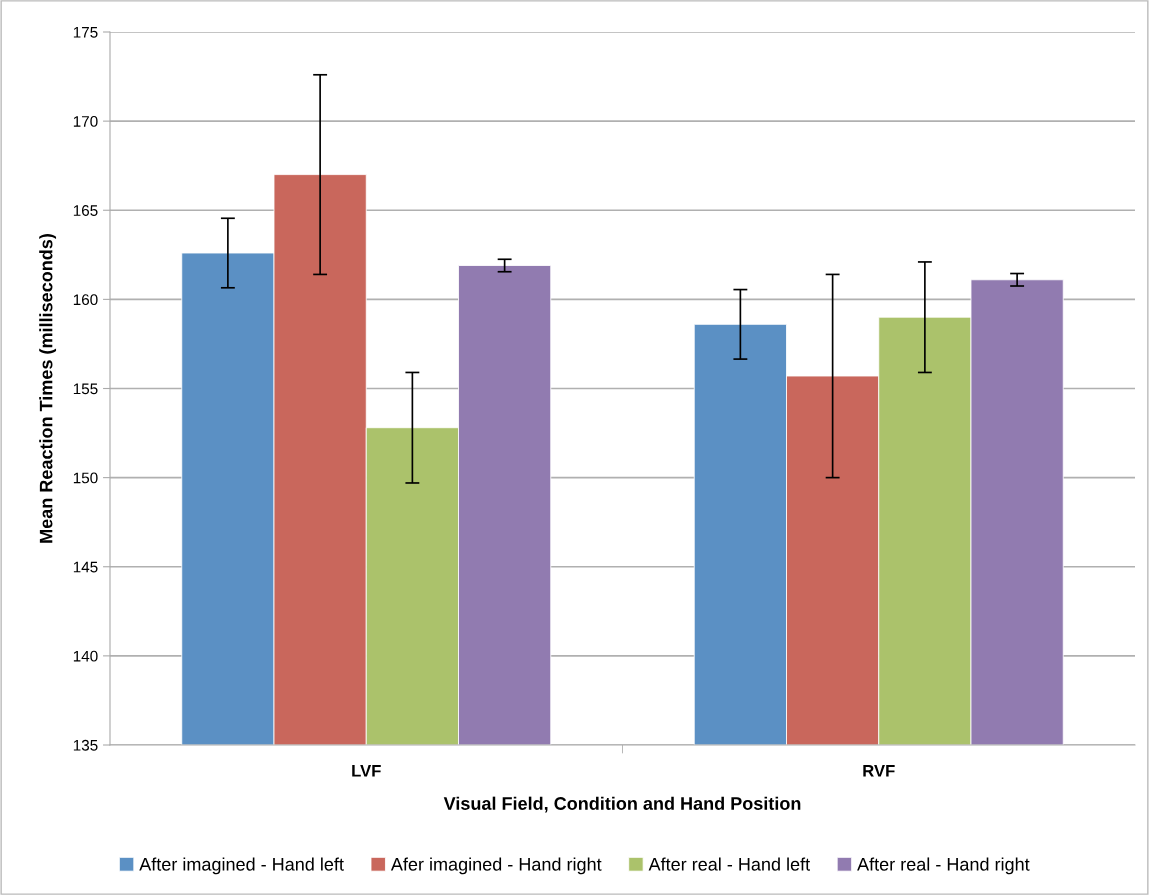  Describe the element at coordinates (85, 656) in the screenshot. I see `y-tick-label: 140` at that location.